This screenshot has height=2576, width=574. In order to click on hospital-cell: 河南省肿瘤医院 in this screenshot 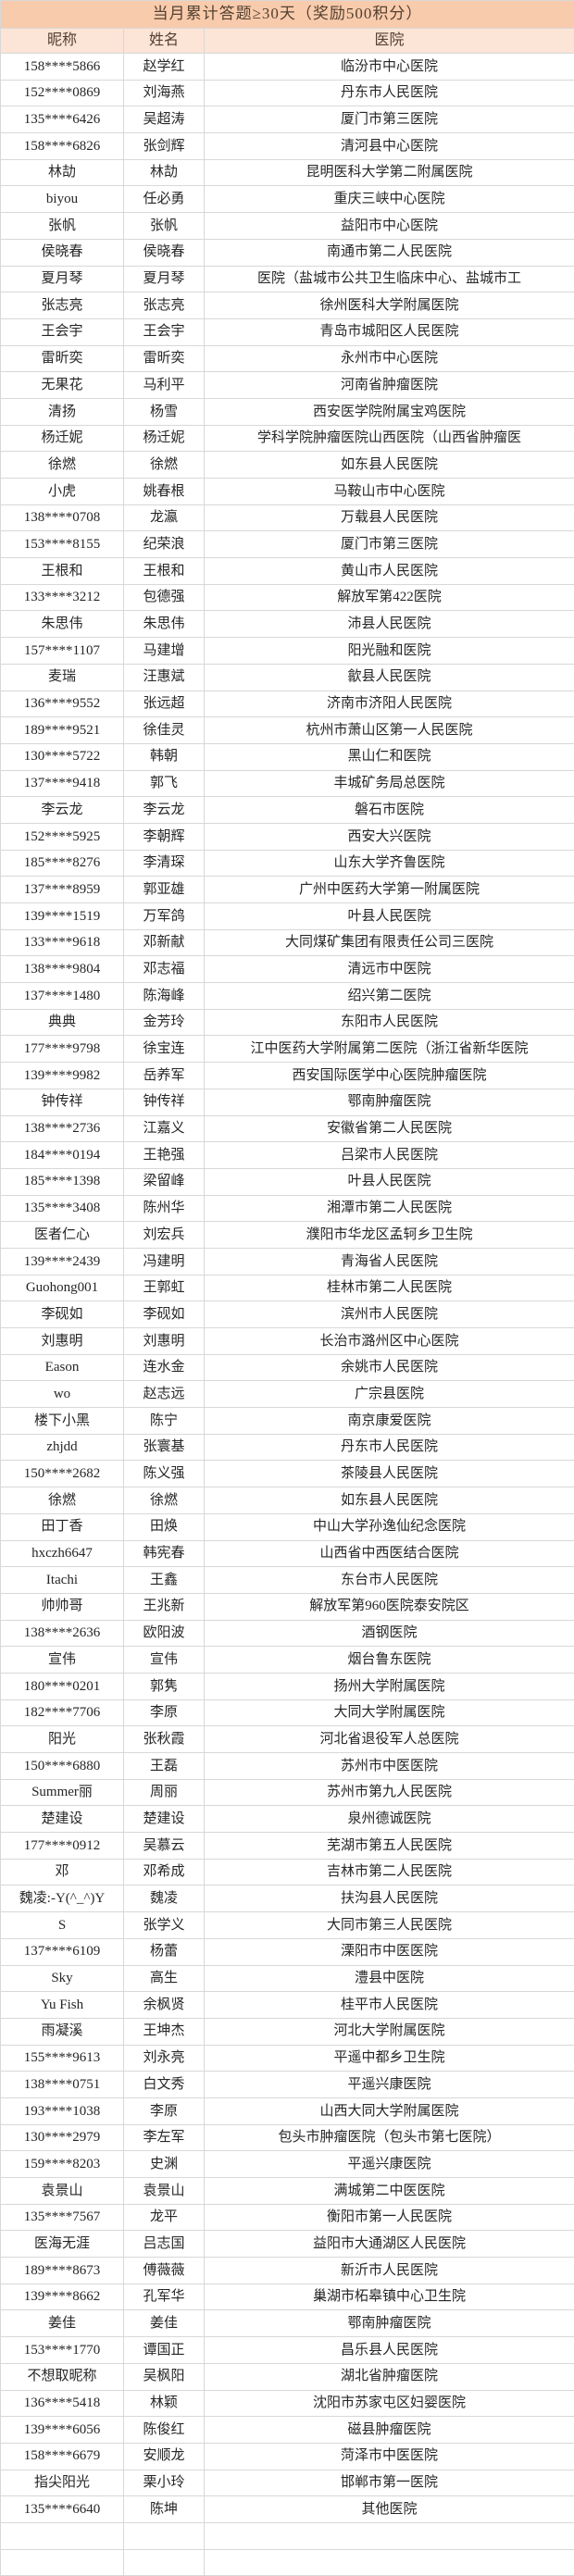, I will do `click(389, 385)`.